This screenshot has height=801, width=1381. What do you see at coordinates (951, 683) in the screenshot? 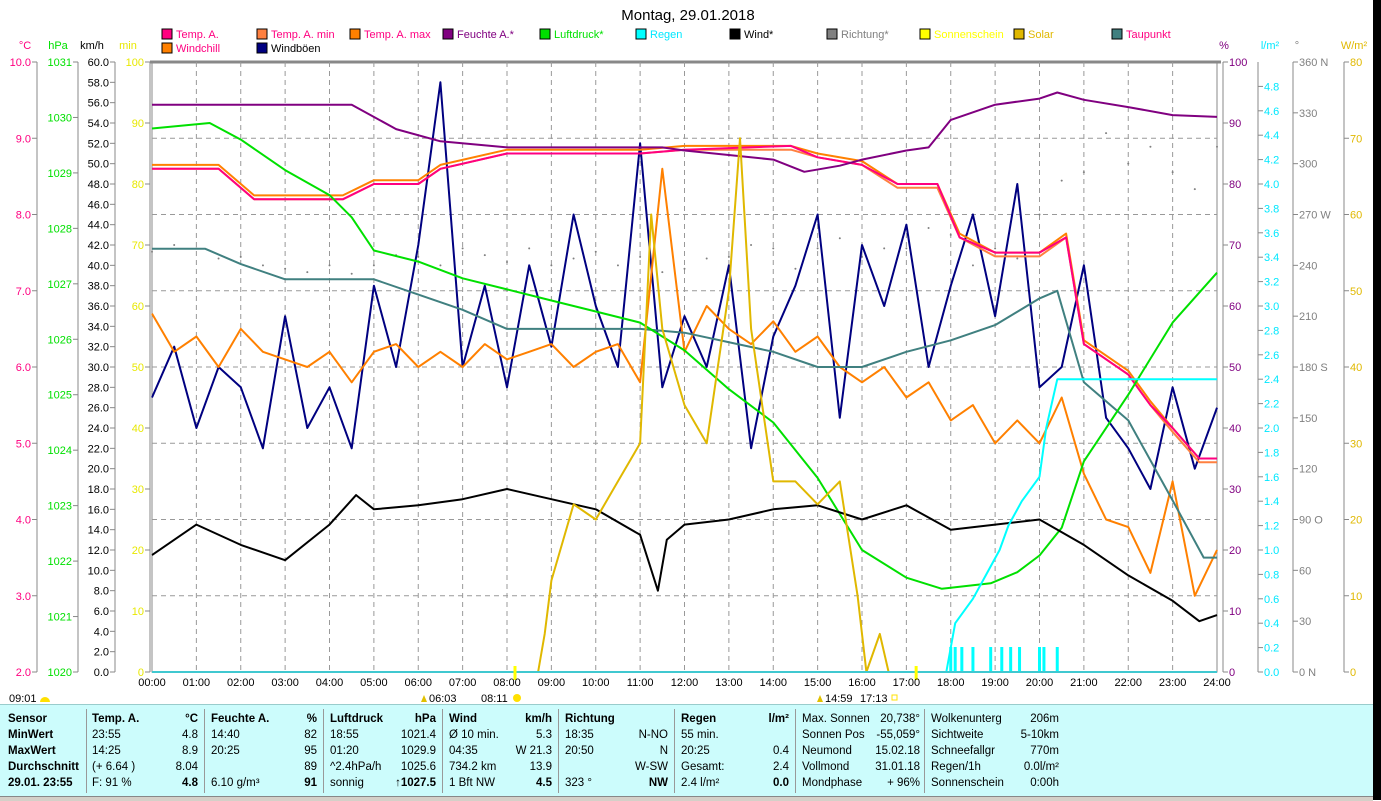
I see `x-tick-label: 18:00` at bounding box center [951, 683].